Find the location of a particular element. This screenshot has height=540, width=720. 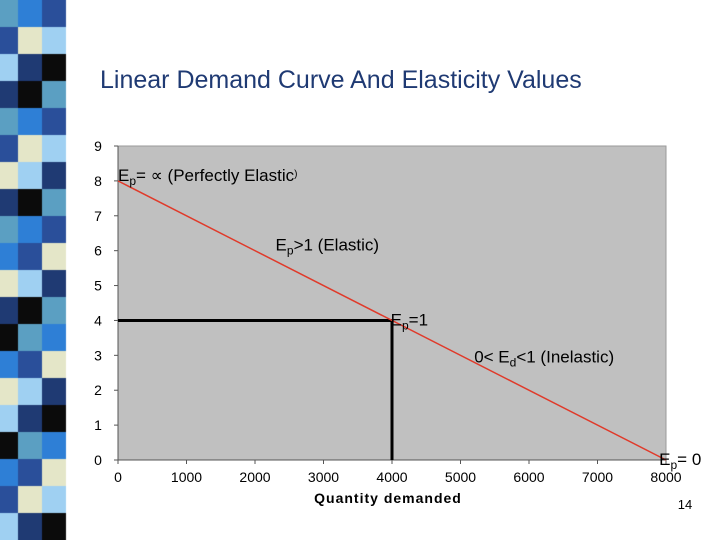

annotation-part: >1 (Elastic) is located at coordinates (337, 245).